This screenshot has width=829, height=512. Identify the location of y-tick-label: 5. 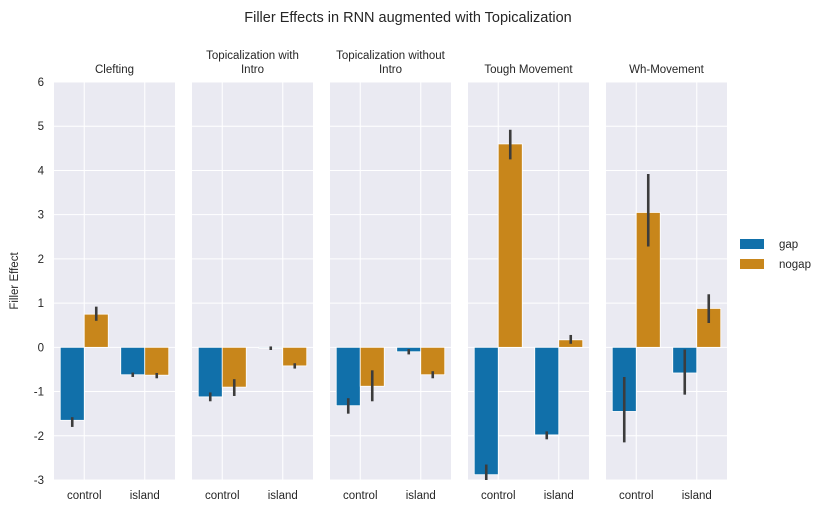
(41, 127).